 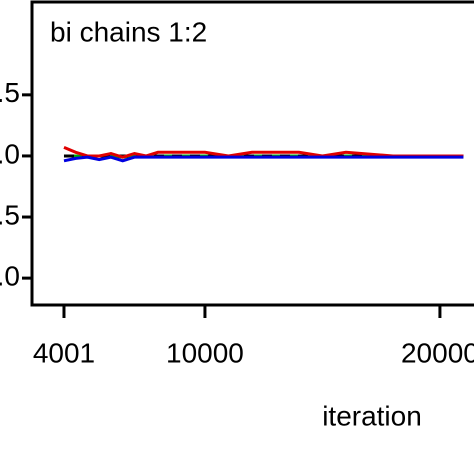 What do you see at coordinates (205, 352) in the screenshot?
I see `x-tick-label: 10000` at bounding box center [205, 352].